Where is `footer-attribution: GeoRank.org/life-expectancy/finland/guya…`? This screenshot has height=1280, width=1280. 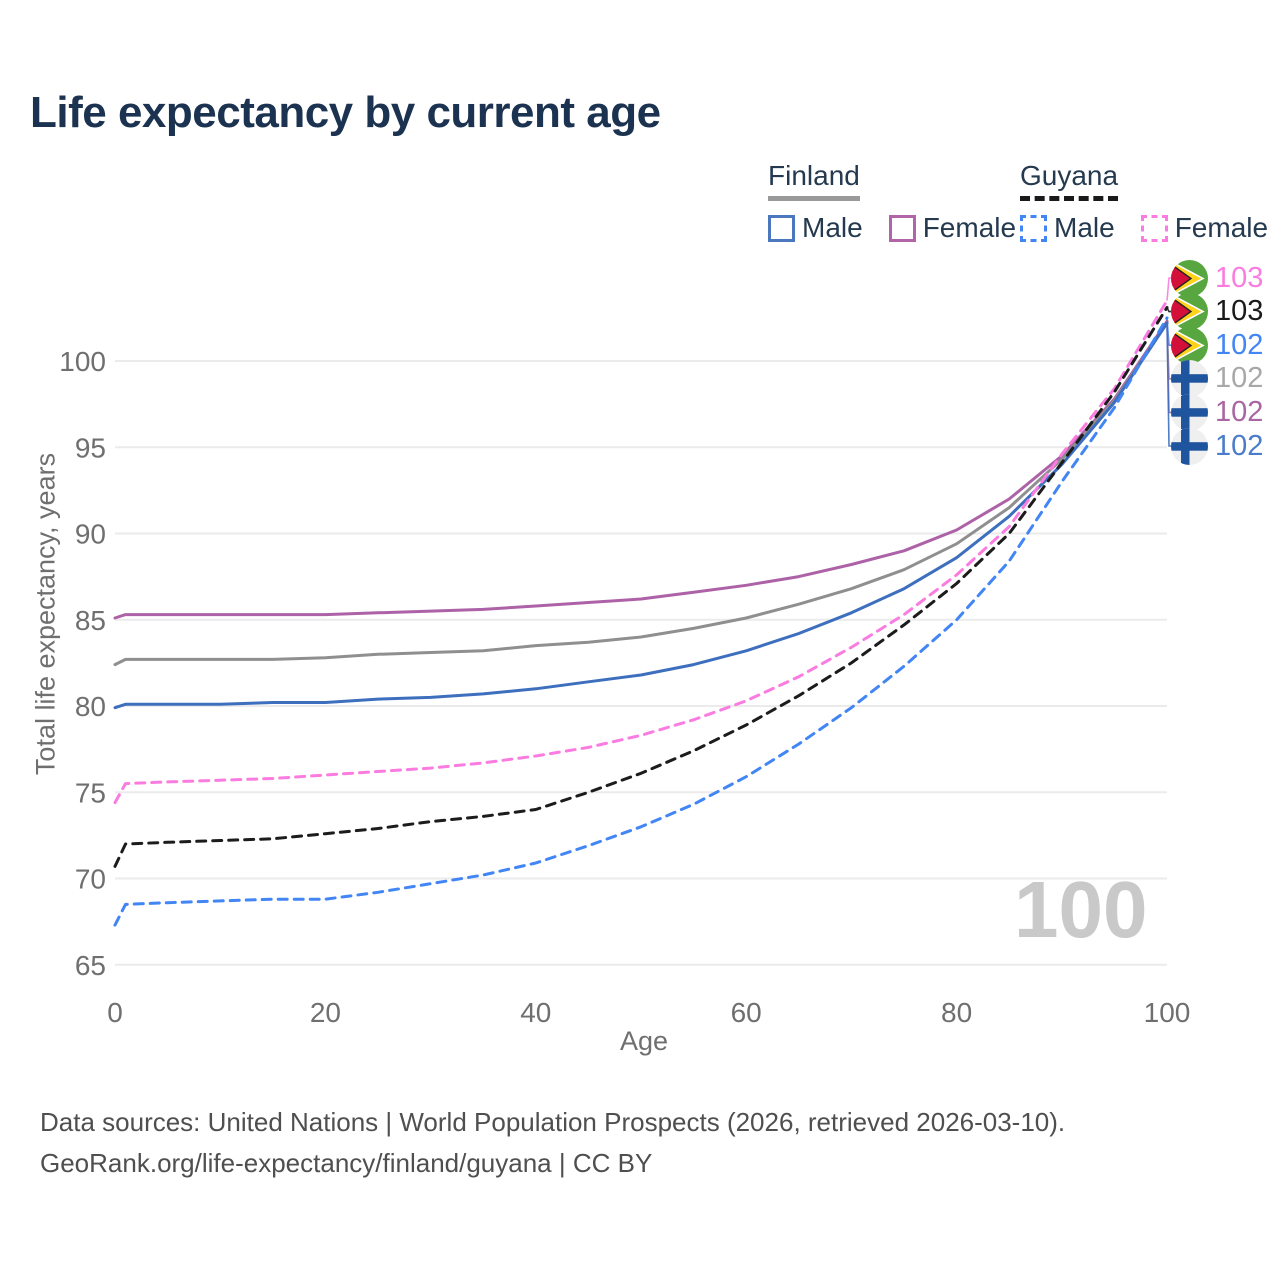
footer-attribution: GeoRank.org/life-expectancy/finland/guya… is located at coordinates (346, 1163).